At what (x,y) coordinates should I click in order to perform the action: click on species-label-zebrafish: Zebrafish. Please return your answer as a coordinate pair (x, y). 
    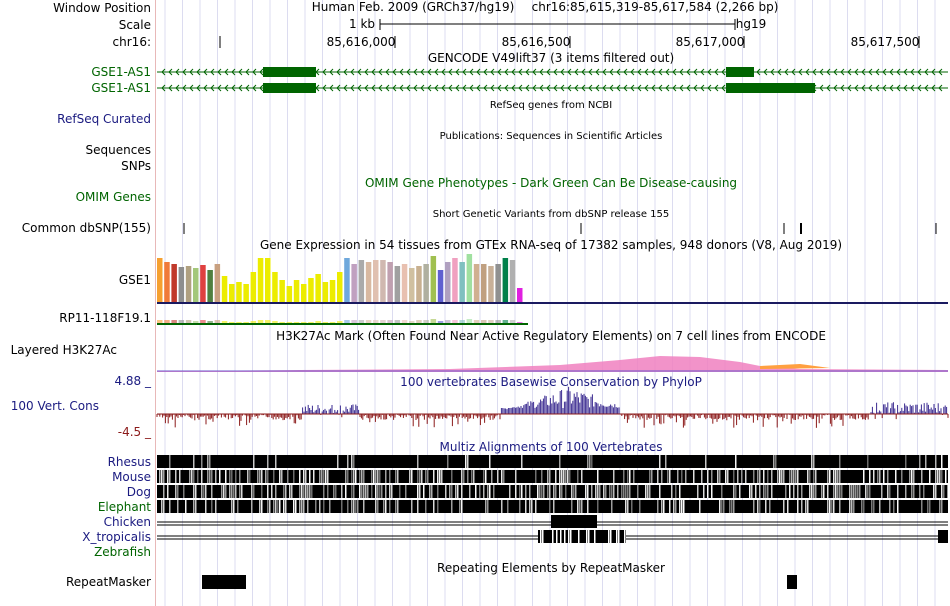
    Looking at the image, I should click on (122, 552).